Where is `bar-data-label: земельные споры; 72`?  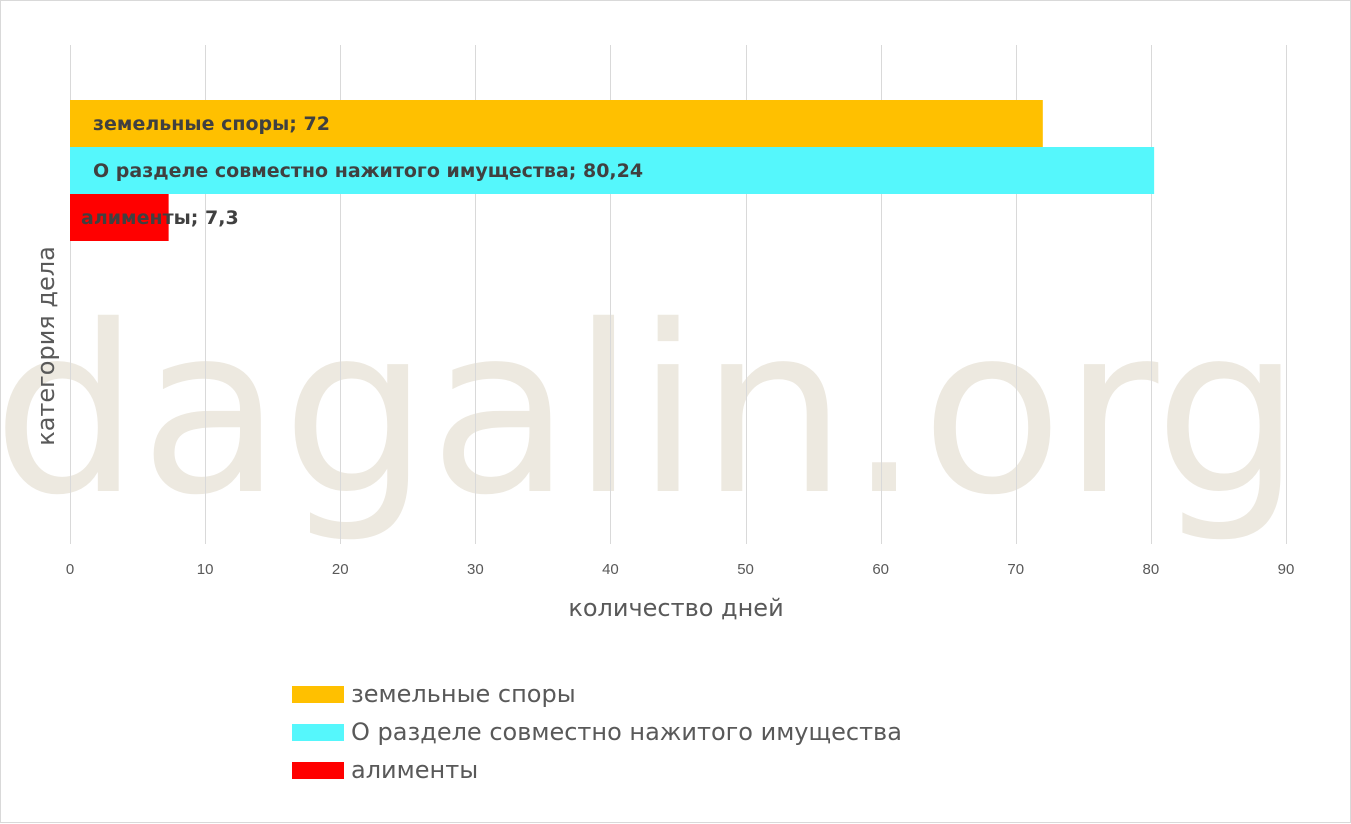 bar-data-label: земельные споры; 72 is located at coordinates (211, 124).